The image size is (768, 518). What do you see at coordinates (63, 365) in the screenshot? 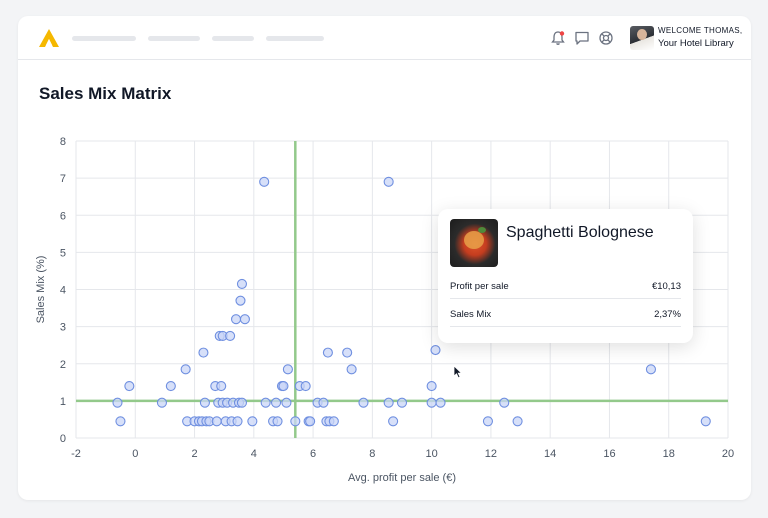
I see `y-tick-label: 2` at bounding box center [63, 365].